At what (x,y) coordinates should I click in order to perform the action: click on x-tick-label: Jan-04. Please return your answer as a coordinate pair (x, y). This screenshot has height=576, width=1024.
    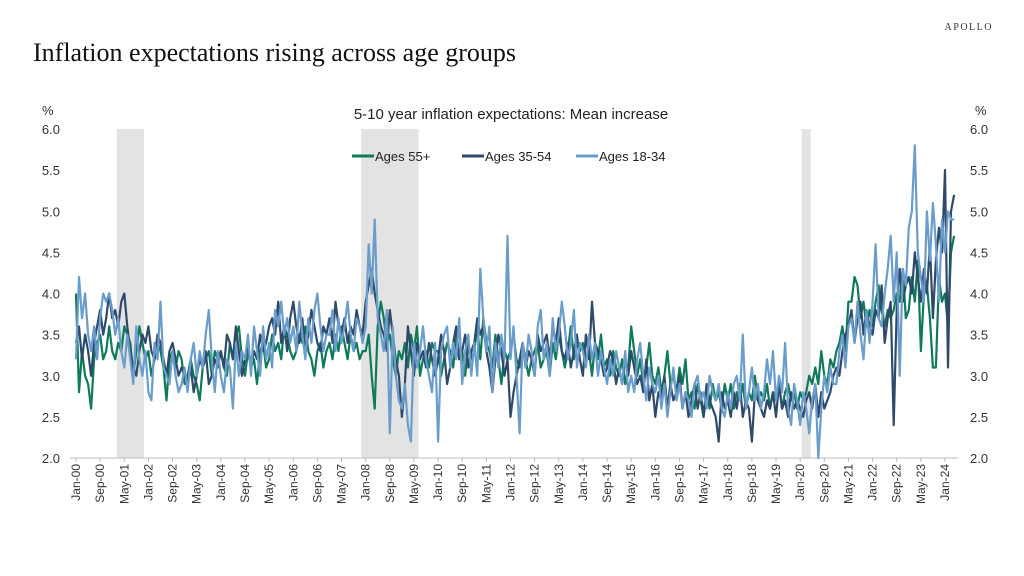
    Looking at the image, I should click on (221, 482).